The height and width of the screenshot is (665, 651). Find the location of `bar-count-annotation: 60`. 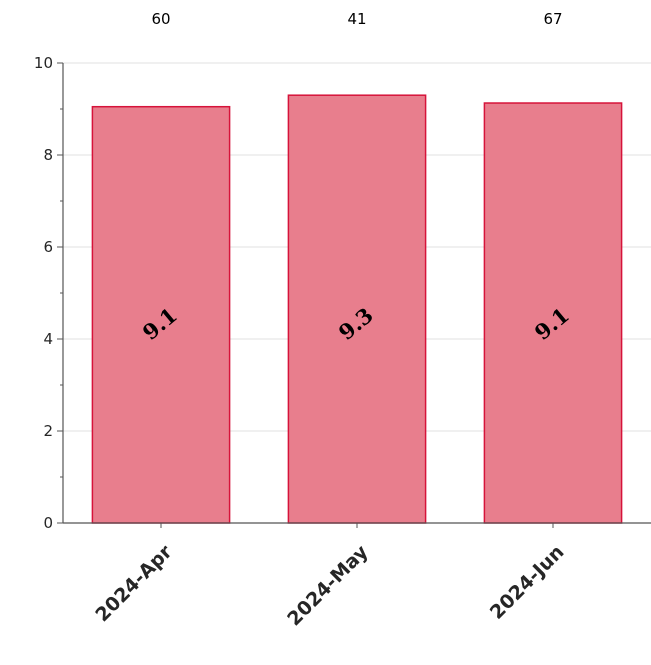

bar-count-annotation: 60 is located at coordinates (160, 19).